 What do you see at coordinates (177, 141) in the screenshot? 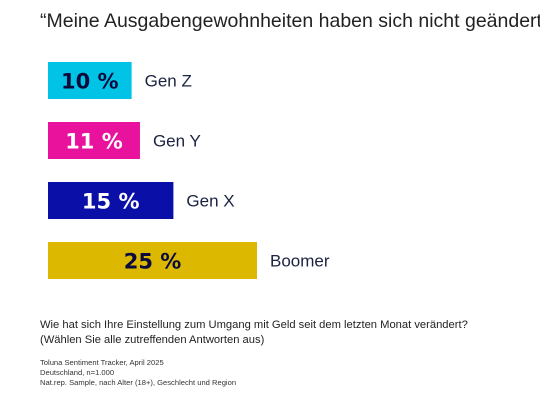
I see `category-label-gen-y: Gen Y` at bounding box center [177, 141].